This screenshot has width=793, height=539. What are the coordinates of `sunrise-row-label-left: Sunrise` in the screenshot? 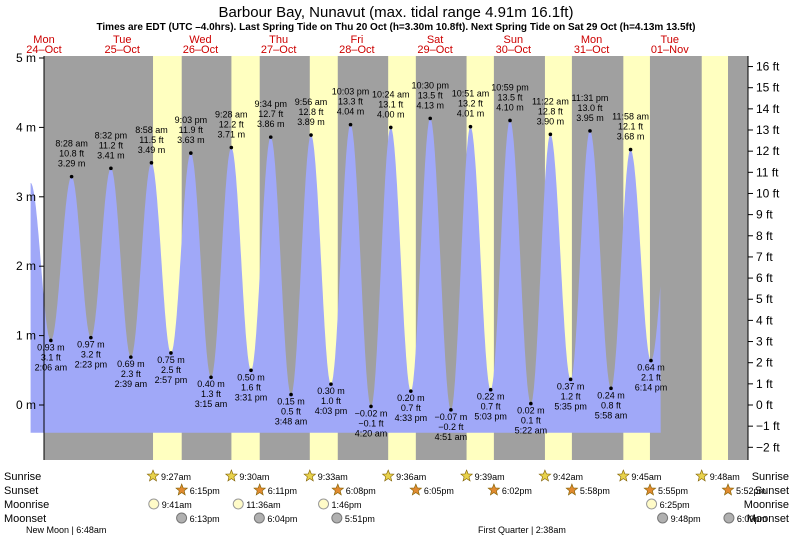 It's located at (22, 477).